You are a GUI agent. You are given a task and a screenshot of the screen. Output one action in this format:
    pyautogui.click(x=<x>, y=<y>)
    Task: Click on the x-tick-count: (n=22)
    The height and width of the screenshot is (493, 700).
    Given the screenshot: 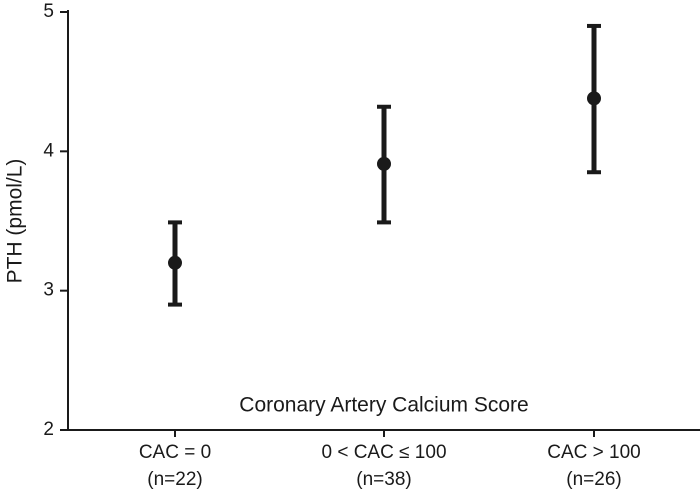 What is the action you would take?
    pyautogui.click(x=174, y=479)
    